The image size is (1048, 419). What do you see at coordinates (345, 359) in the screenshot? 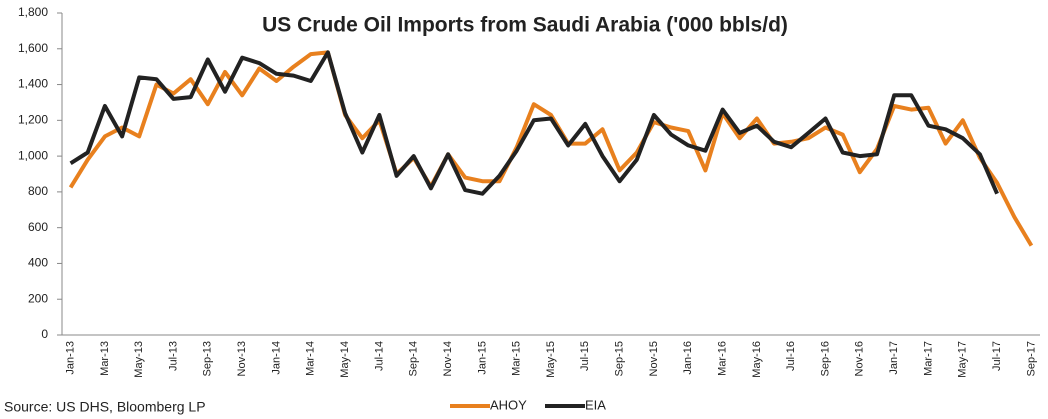
I see `x-tick-label: May-14` at bounding box center [345, 359].